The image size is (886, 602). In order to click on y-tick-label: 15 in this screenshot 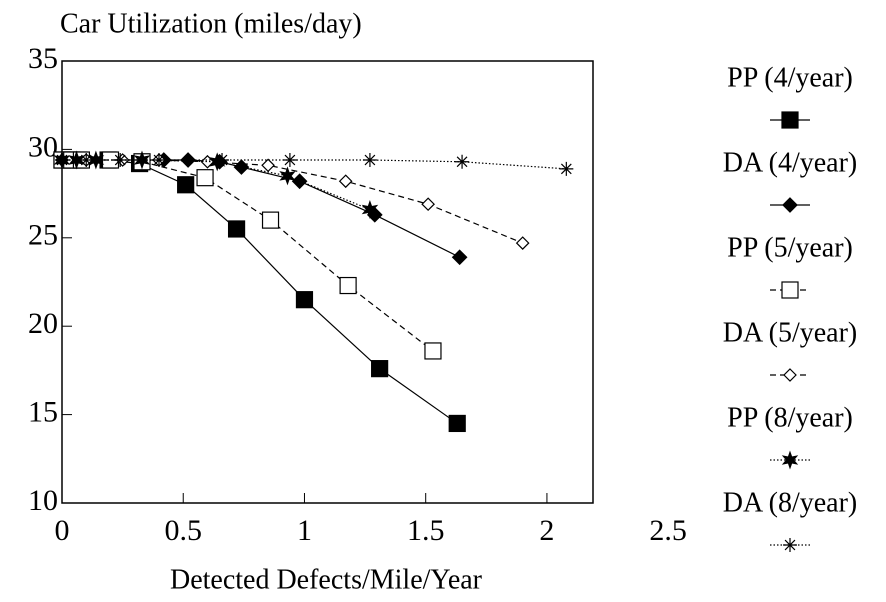, I will do `click(43, 411)`.